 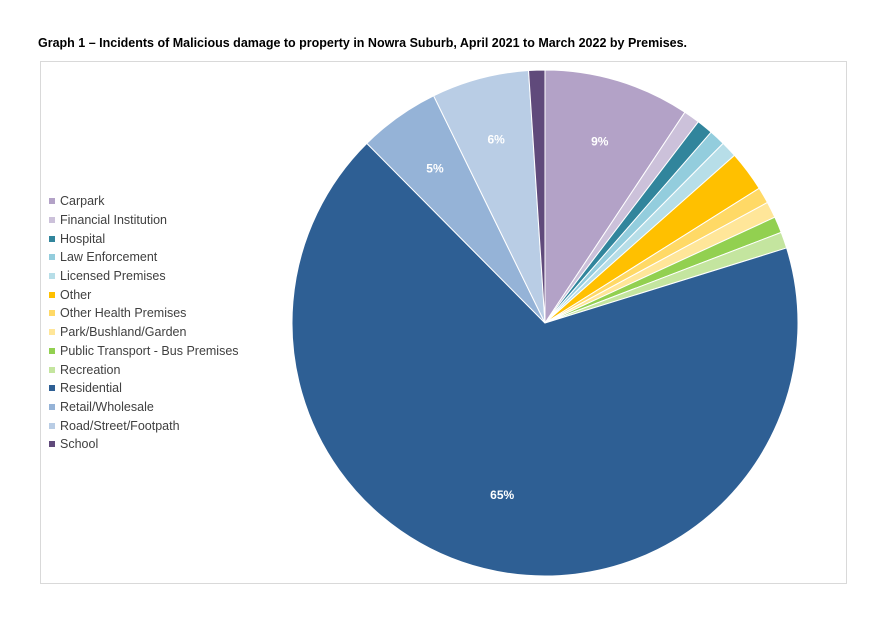 What do you see at coordinates (144, 238) in the screenshot?
I see `legend-item: Hospital` at bounding box center [144, 238].